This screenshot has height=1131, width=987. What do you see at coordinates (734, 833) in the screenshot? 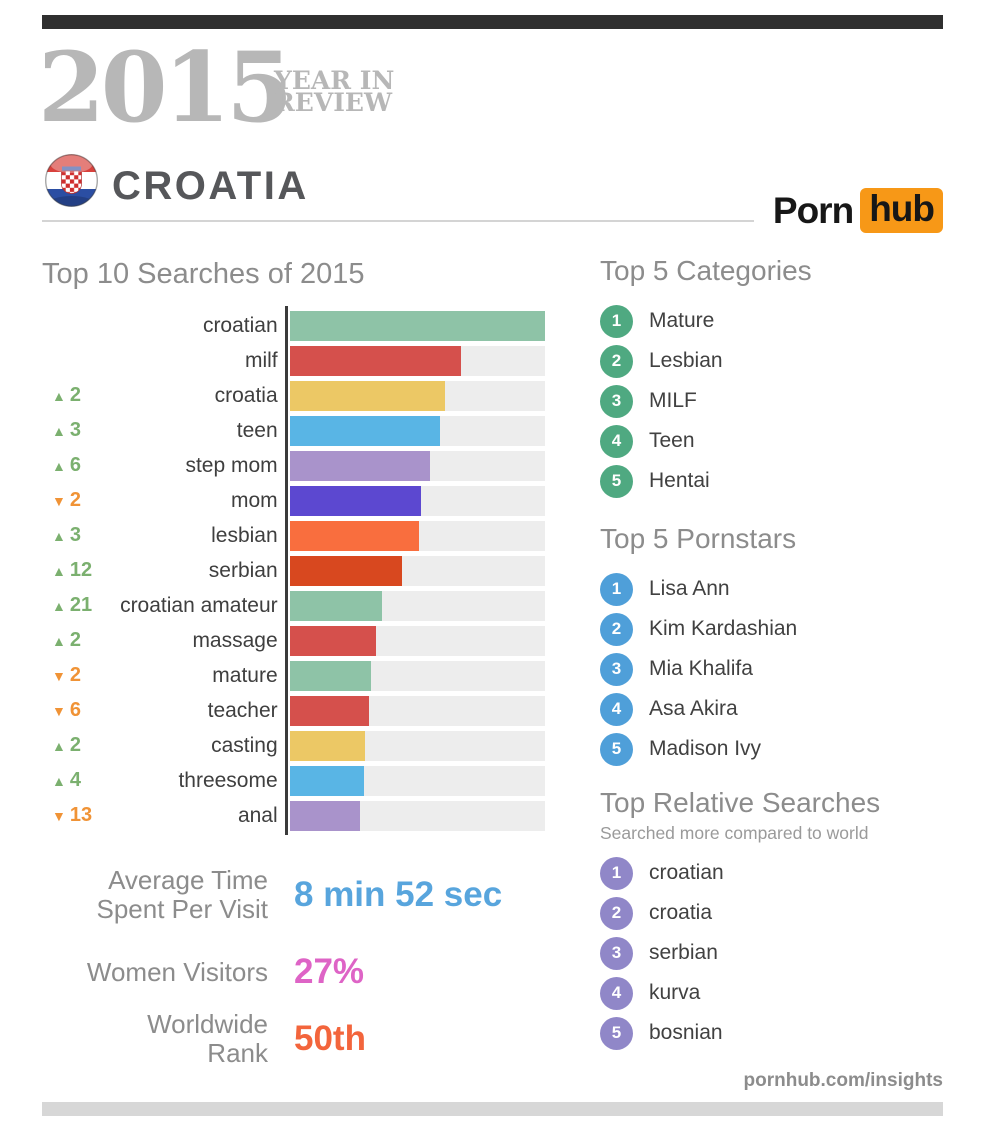
I see `section-subtitle: Searched more compared to world` at bounding box center [734, 833].